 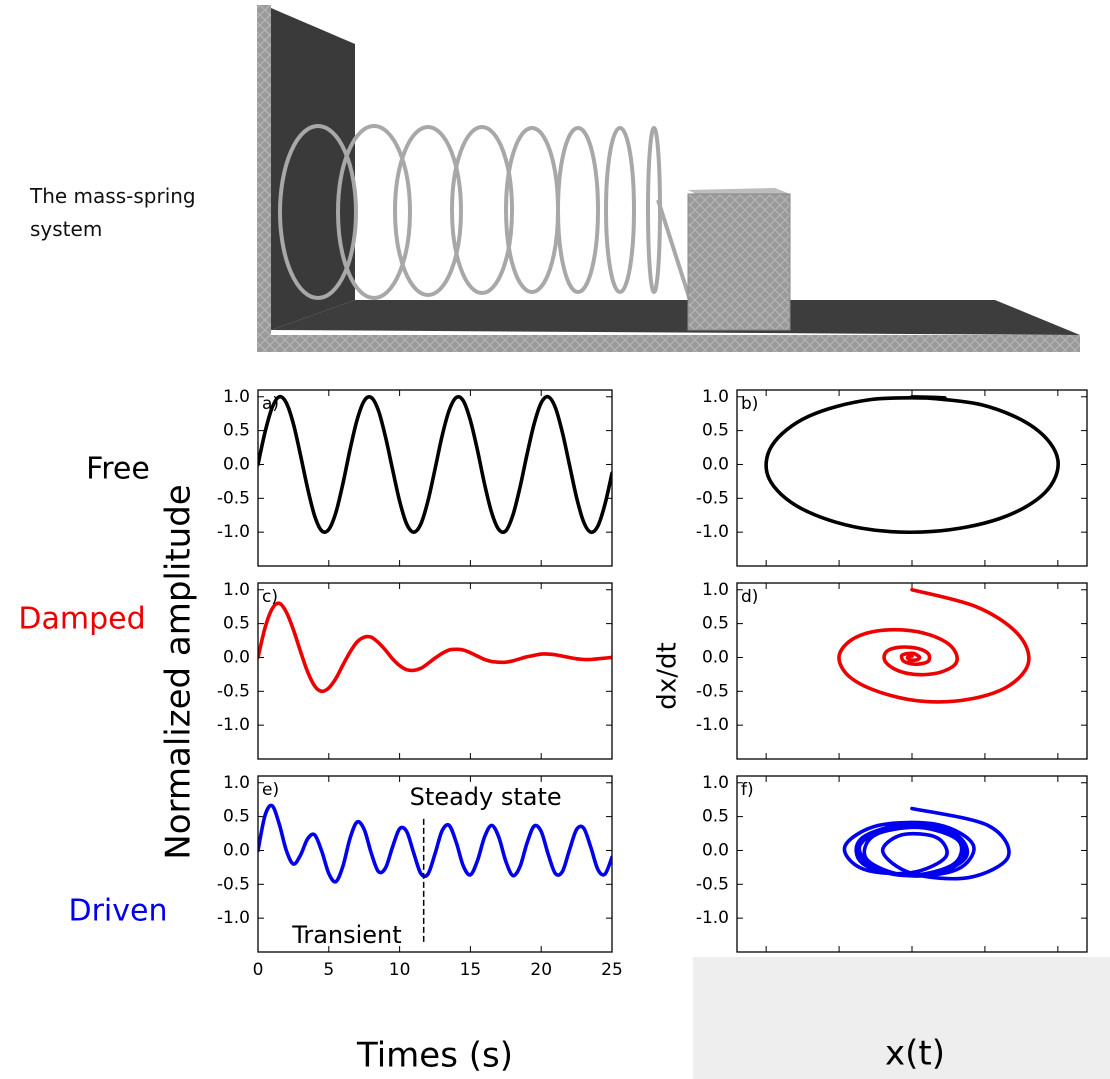 What do you see at coordinates (258, 970) in the screenshot?
I see `x-tick-label: 0` at bounding box center [258, 970].